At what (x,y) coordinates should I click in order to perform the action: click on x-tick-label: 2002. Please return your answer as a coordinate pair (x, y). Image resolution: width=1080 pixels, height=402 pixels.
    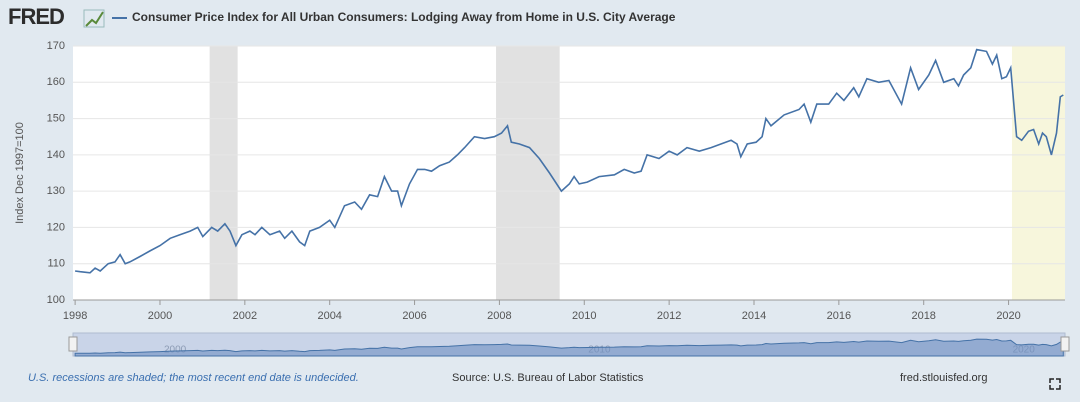
    Looking at the image, I should click on (245, 316).